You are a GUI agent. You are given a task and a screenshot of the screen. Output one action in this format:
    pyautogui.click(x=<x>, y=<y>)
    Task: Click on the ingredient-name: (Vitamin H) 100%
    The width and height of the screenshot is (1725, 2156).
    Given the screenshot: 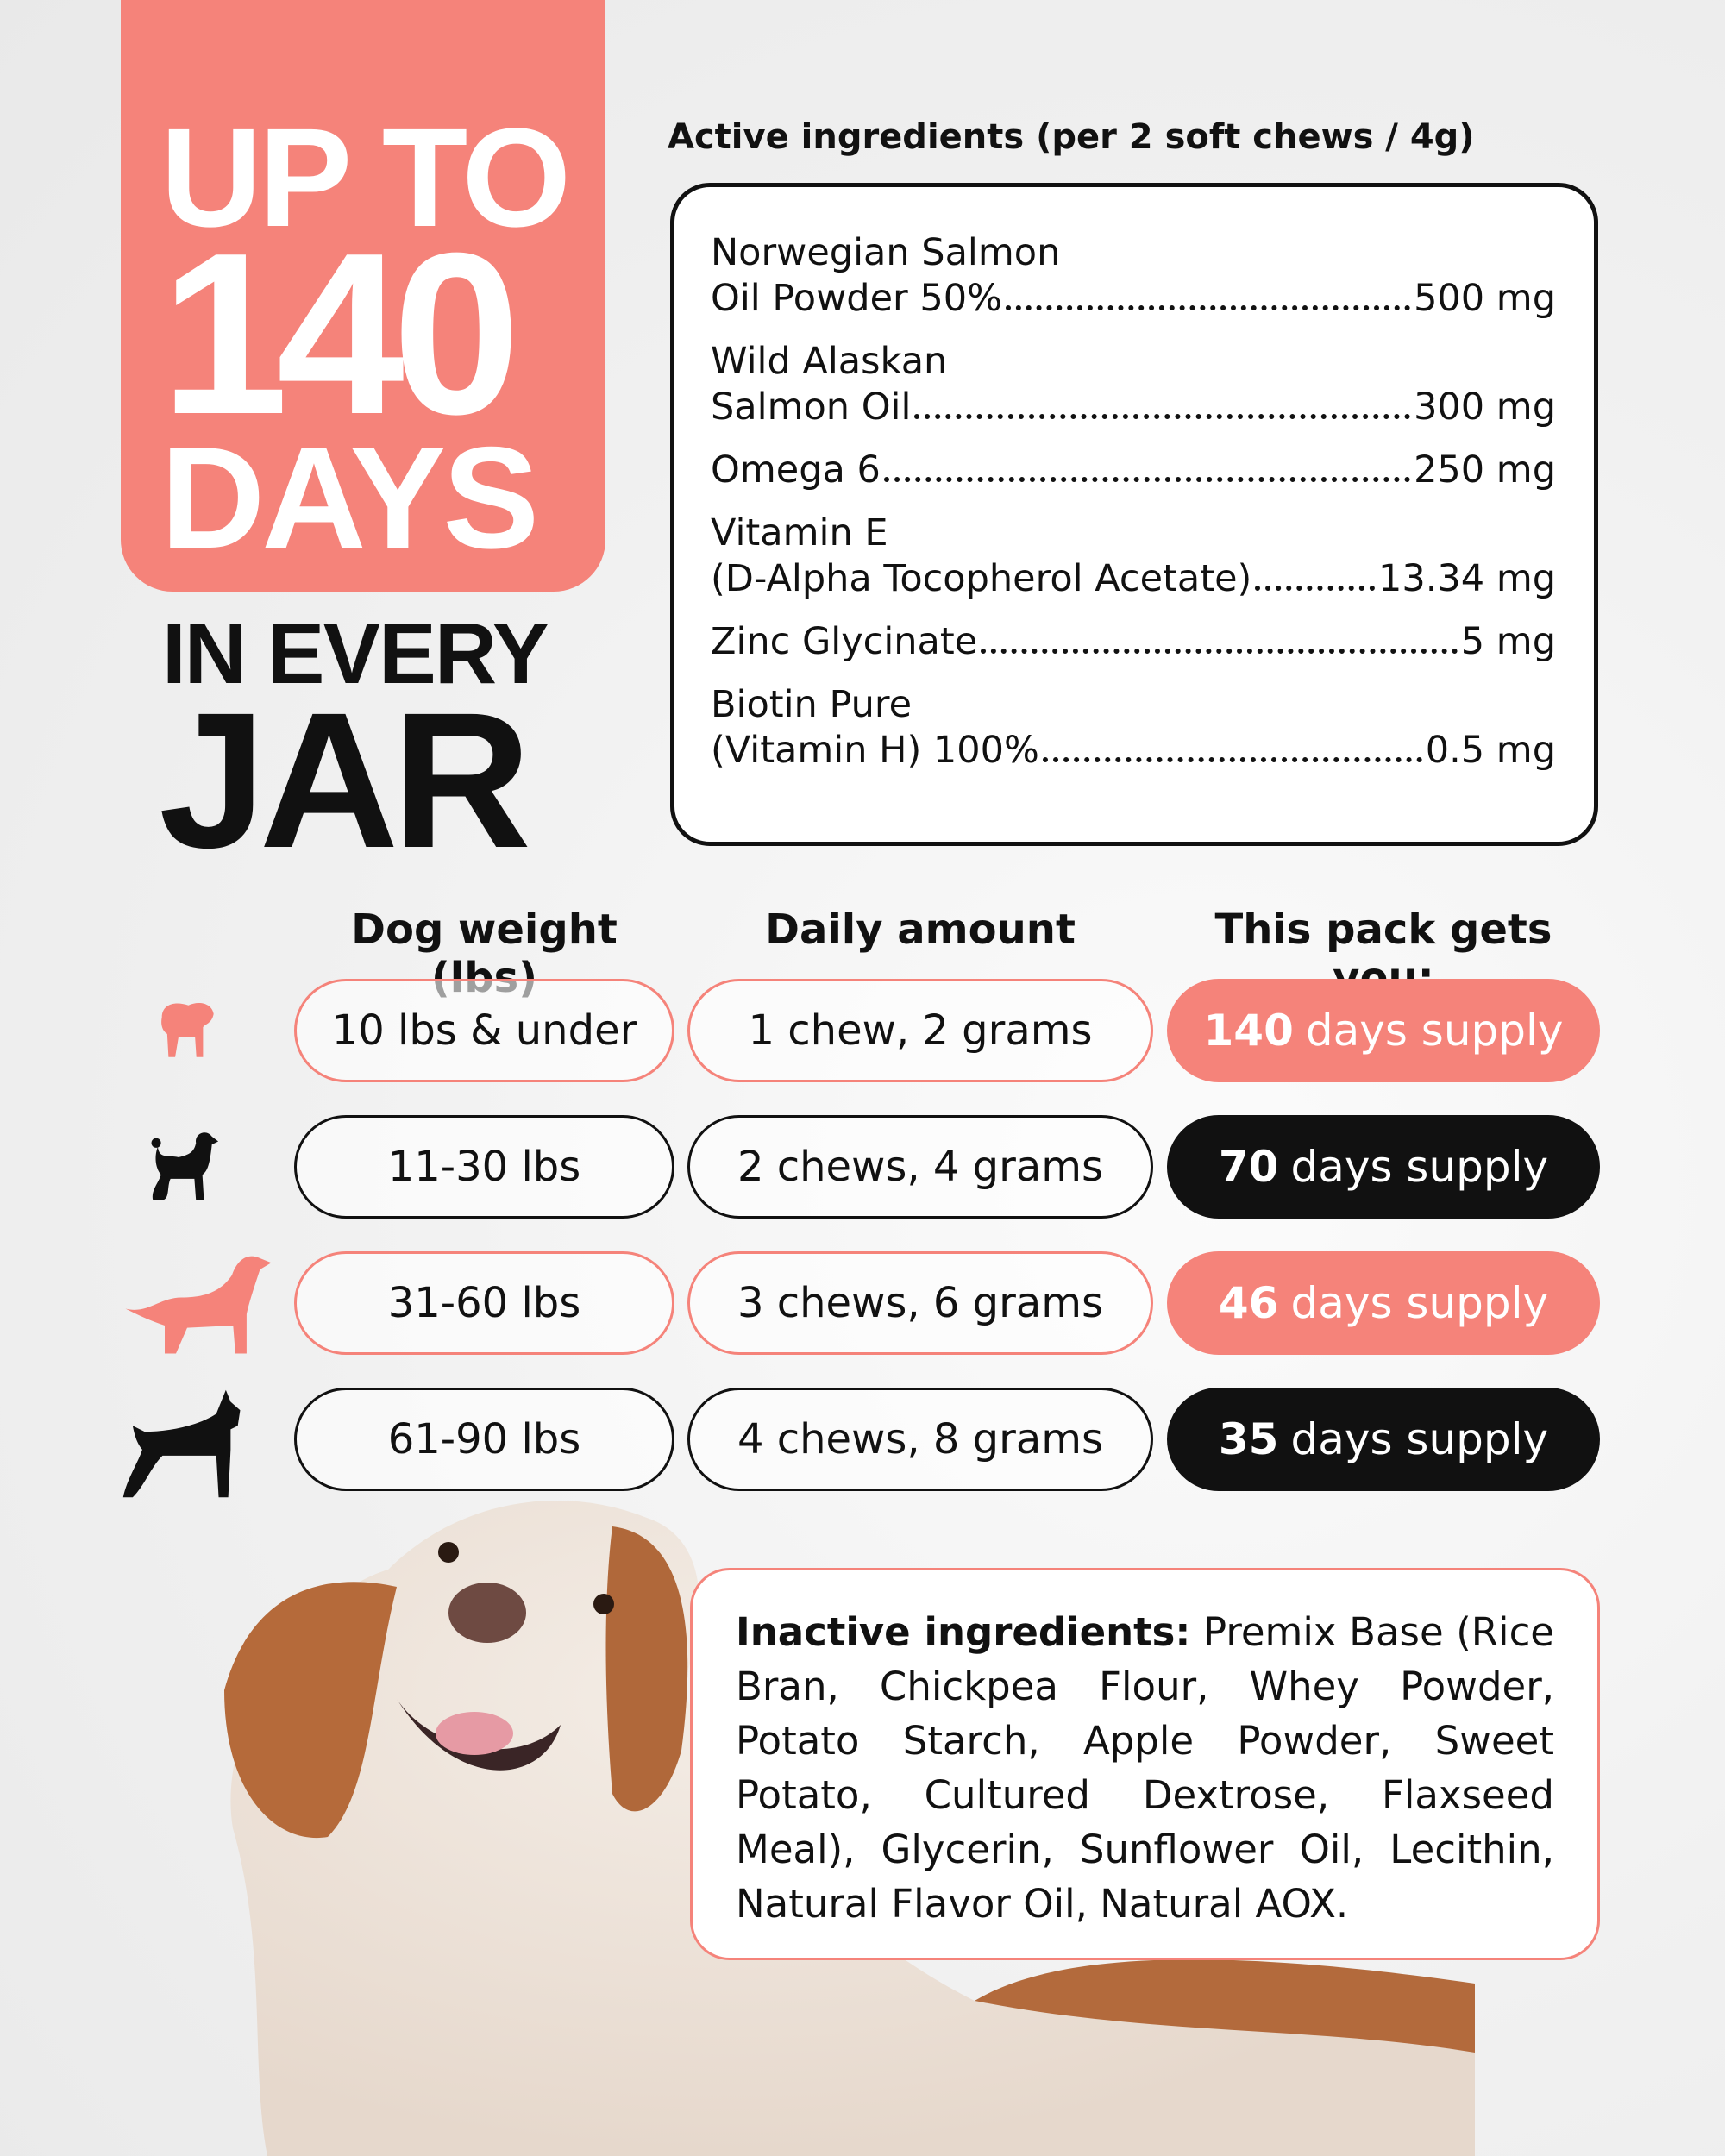 What is the action you would take?
    pyautogui.click(x=875, y=750)
    